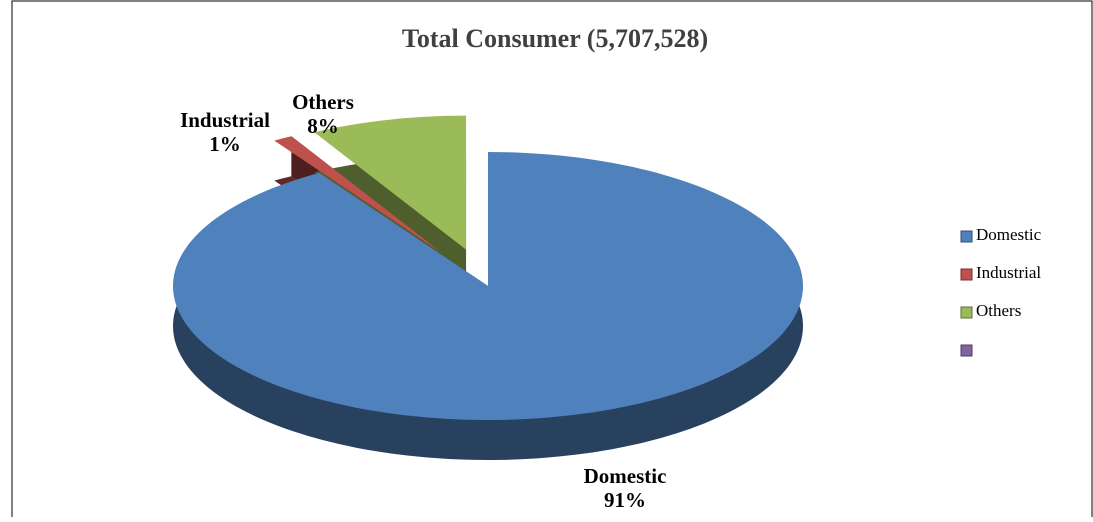 The width and height of the screenshot is (1093, 522). What do you see at coordinates (225, 120) in the screenshot?
I see `data-label-name: Industrial` at bounding box center [225, 120].